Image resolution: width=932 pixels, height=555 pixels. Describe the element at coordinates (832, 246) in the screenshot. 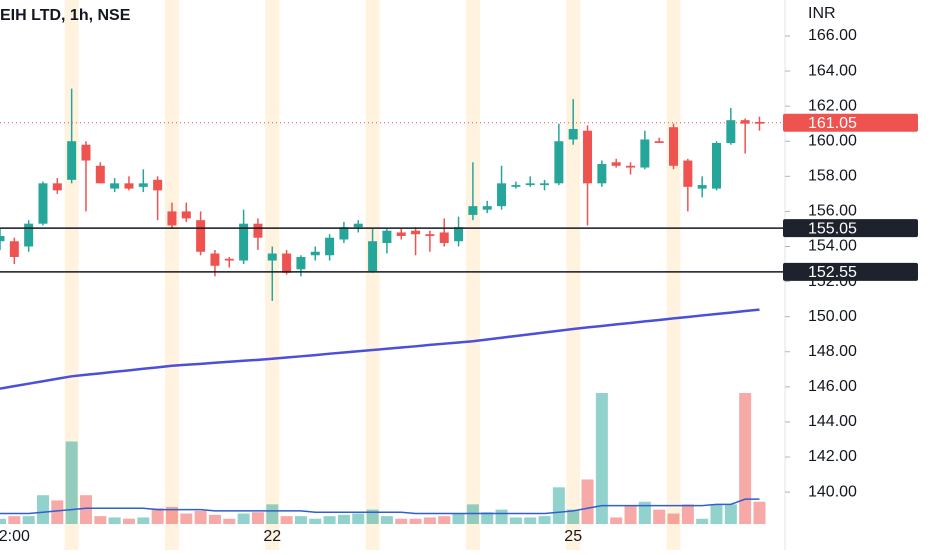

I see `y-tick-label: 154.00` at that location.